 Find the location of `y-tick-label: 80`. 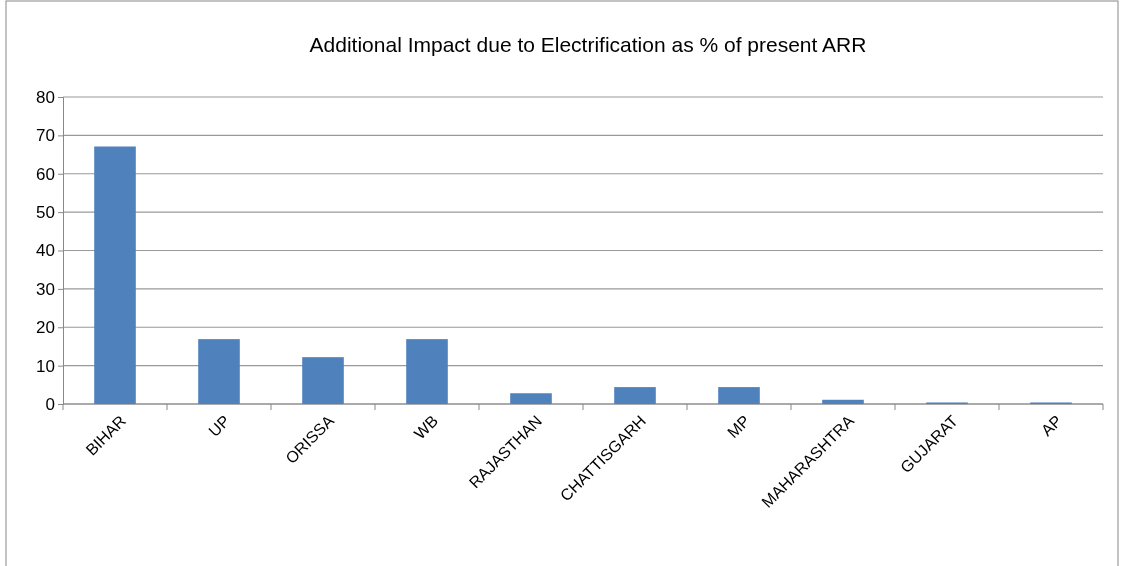

y-tick-label: 80 is located at coordinates (45, 97).